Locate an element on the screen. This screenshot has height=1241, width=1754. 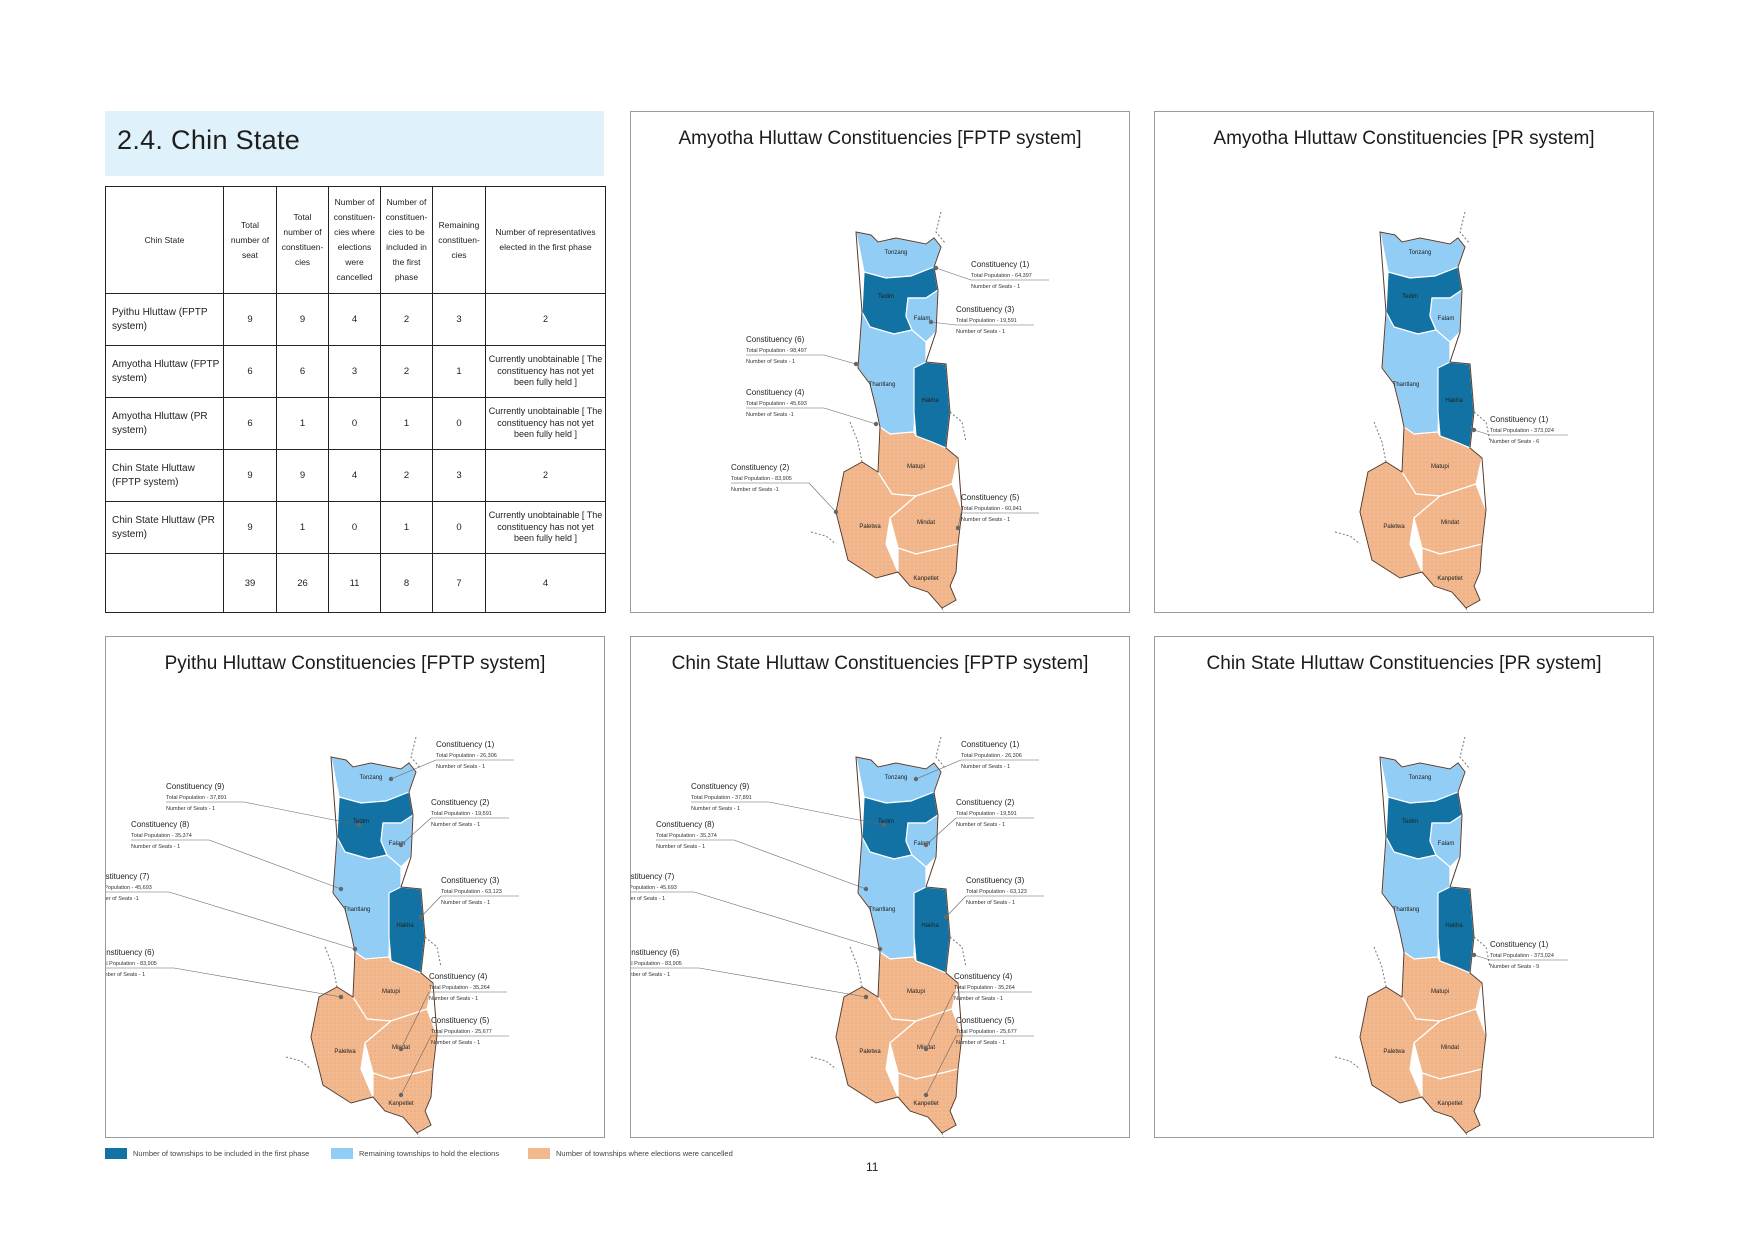
township-hakha is located at coordinates (1456, 405).